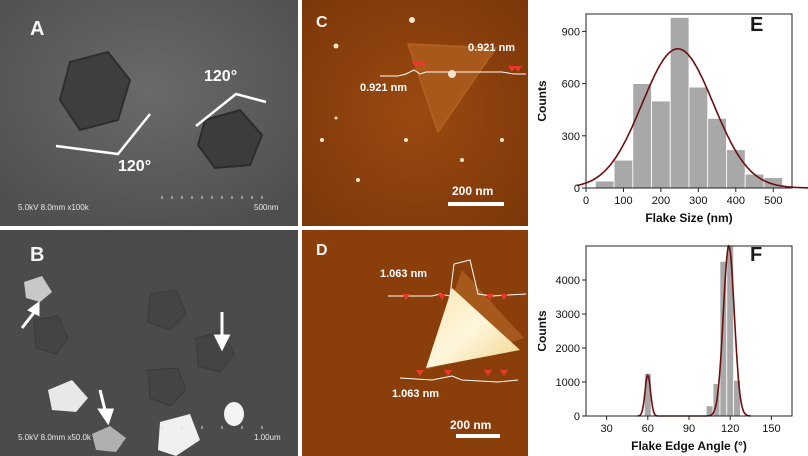 This screenshot has height=456, width=808. Describe the element at coordinates (568, 281) in the screenshot. I see `y-tick-label: 4000` at that location.